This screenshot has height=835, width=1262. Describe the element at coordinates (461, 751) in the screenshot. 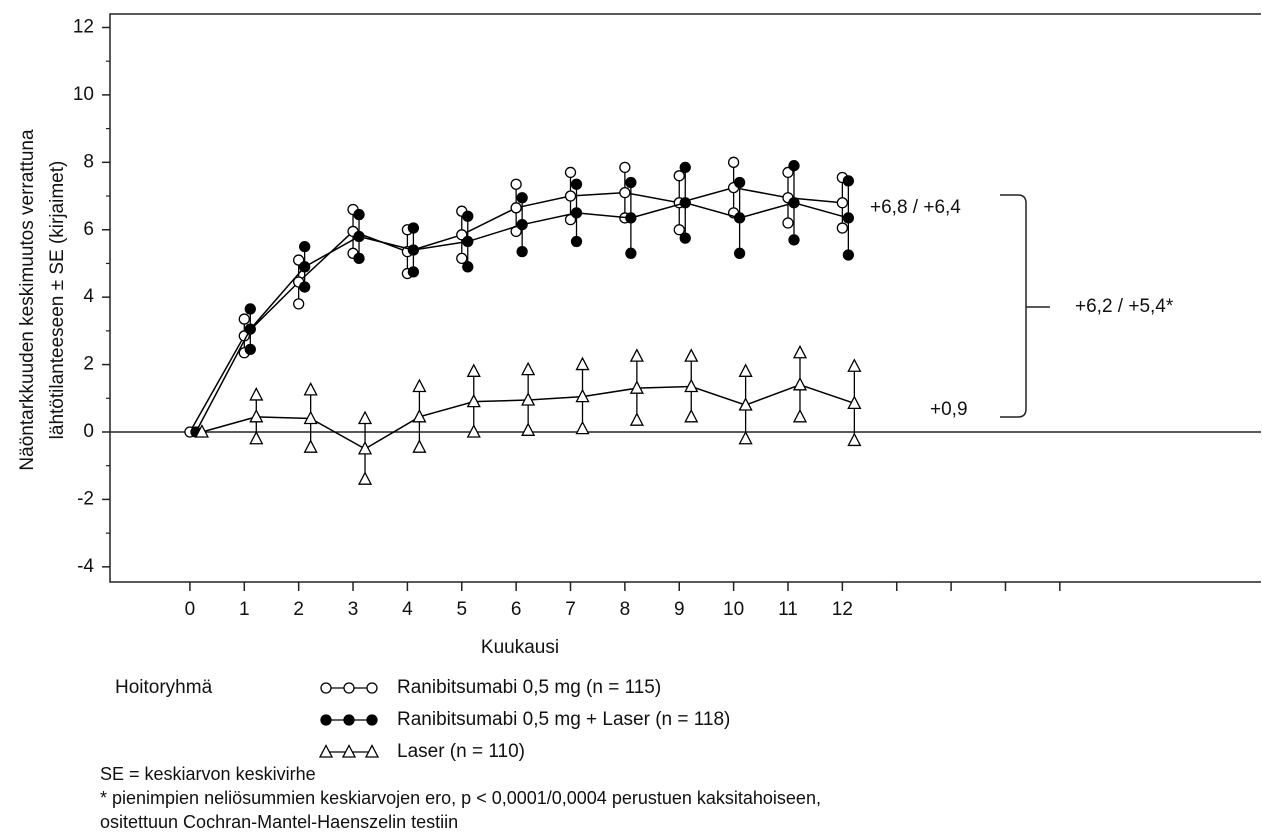

I see `legend-label: Laser (n = 110)` at that location.